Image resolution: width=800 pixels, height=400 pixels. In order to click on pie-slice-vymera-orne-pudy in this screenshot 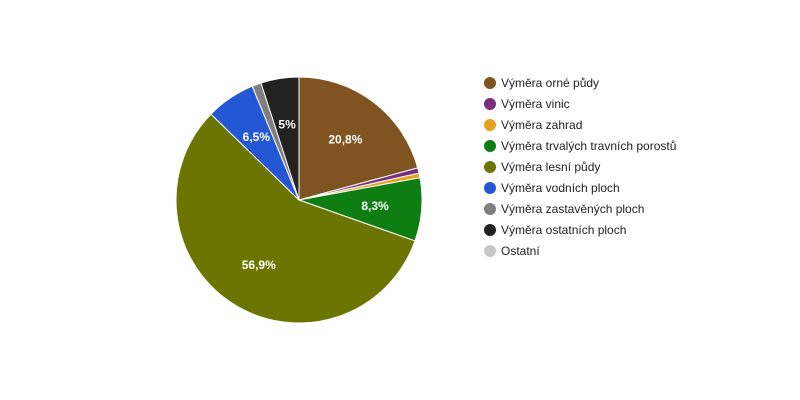, I will do `click(358, 138)`.